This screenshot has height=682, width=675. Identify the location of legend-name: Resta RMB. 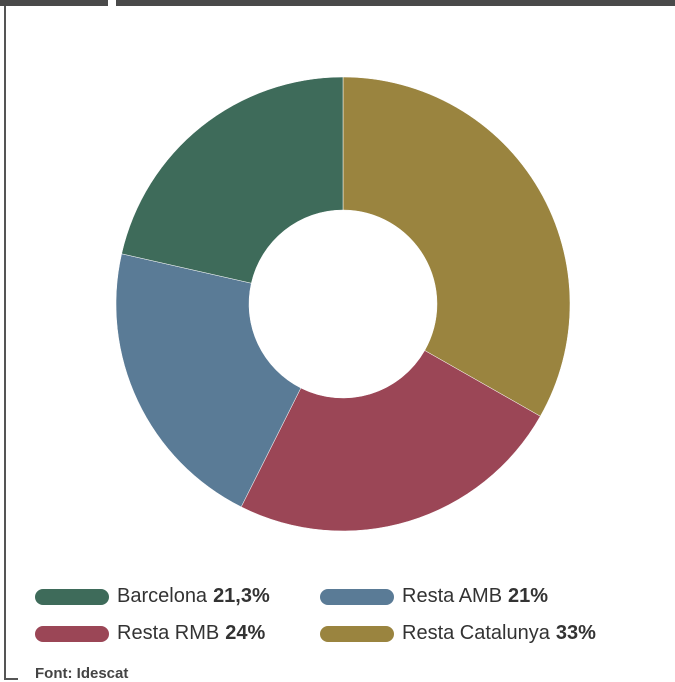
(168, 633).